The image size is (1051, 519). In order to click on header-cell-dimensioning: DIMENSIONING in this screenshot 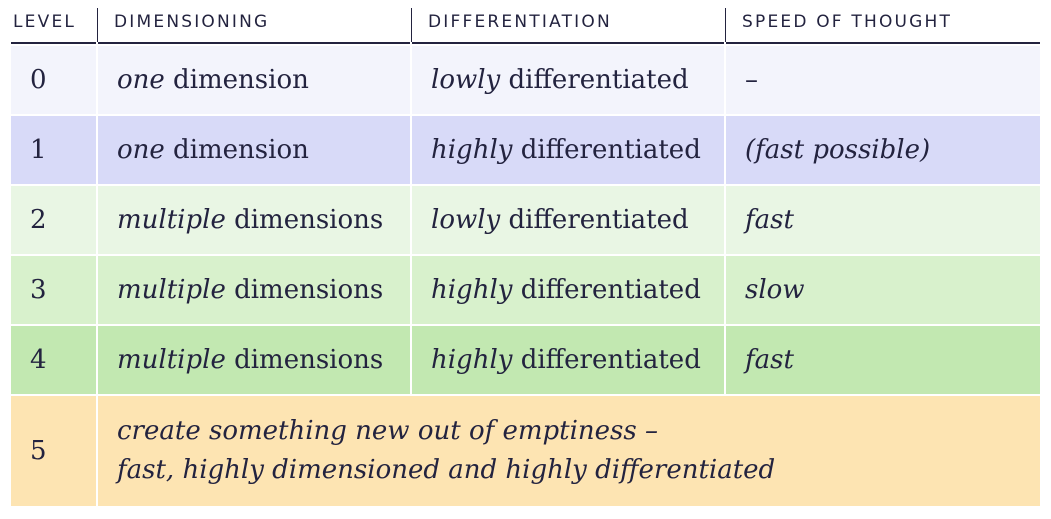, I will do `click(253, 22)`.